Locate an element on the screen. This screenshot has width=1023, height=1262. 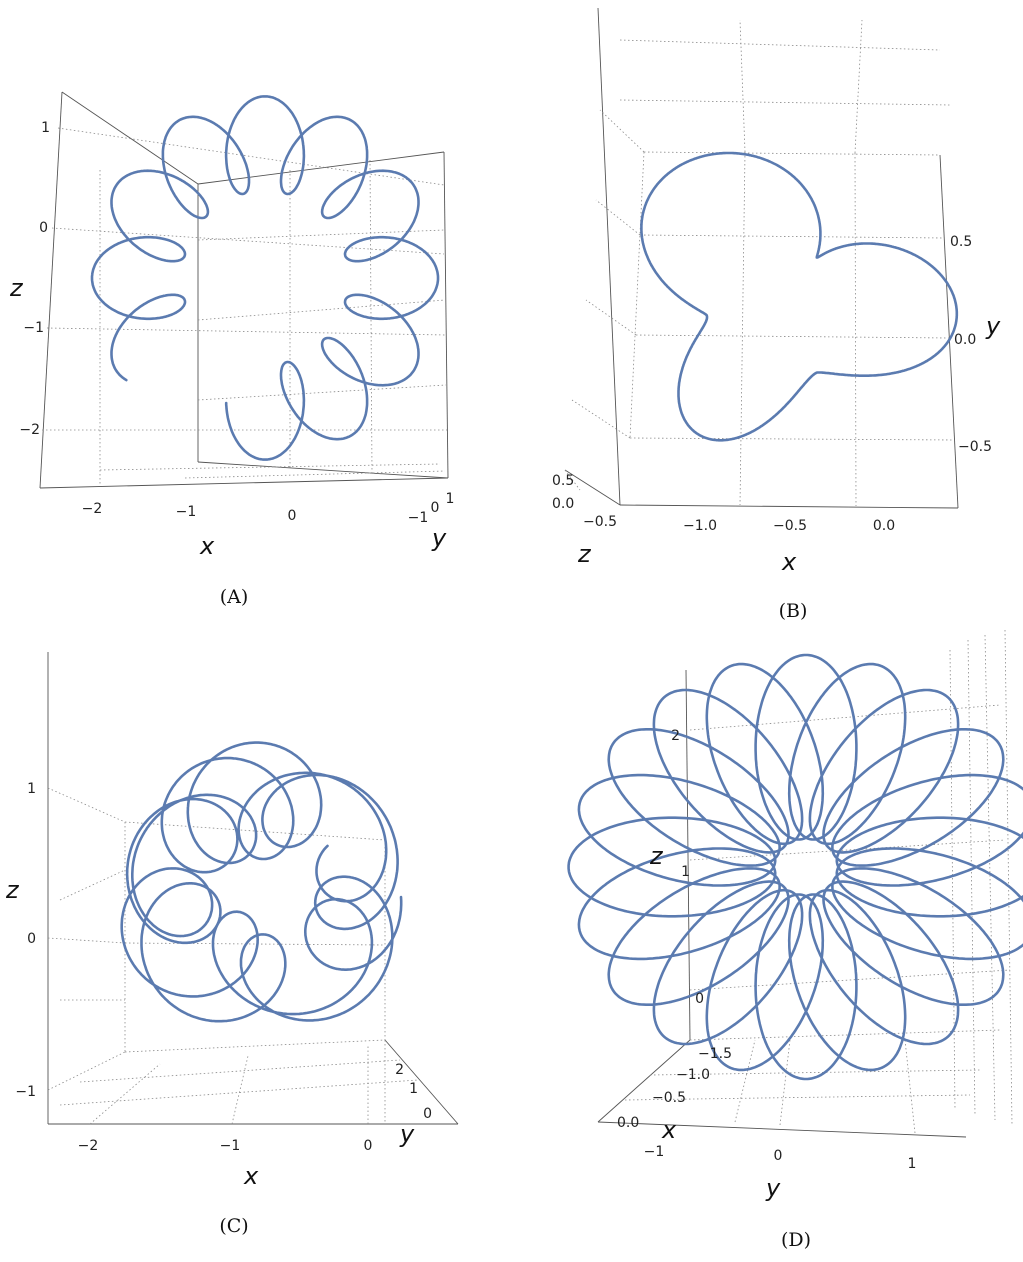
panel-a-curve is located at coordinates (265, 278).